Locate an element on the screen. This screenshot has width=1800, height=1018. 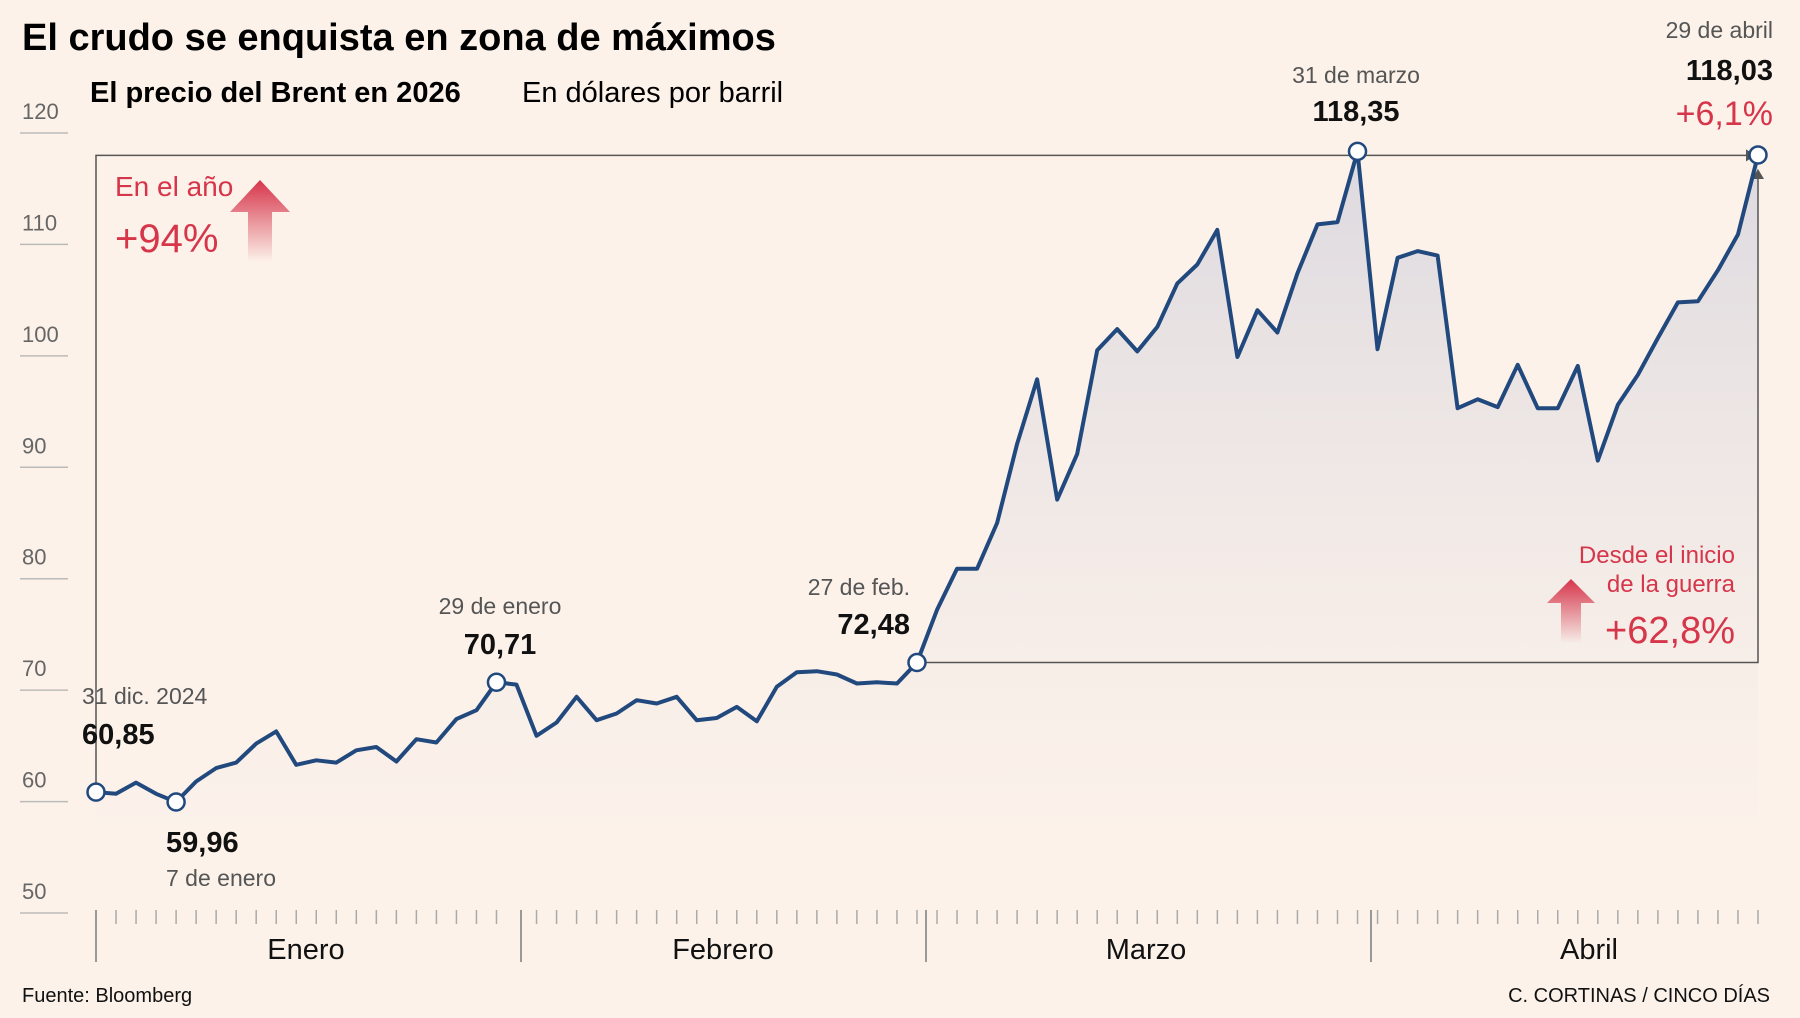
y-tick-label: 50 is located at coordinates (34, 891).